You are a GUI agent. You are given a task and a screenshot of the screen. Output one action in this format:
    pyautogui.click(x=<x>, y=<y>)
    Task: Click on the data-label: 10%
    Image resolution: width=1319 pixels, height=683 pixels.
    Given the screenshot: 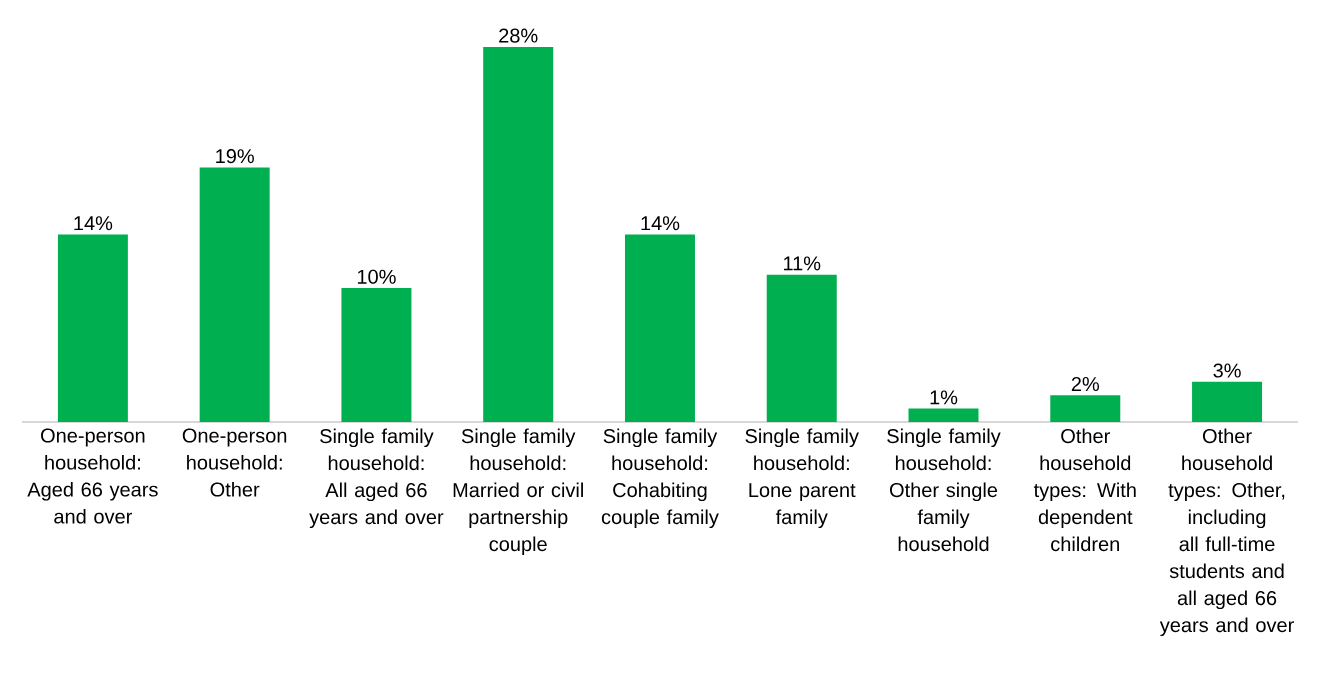 What is the action you would take?
    pyautogui.click(x=376, y=276)
    